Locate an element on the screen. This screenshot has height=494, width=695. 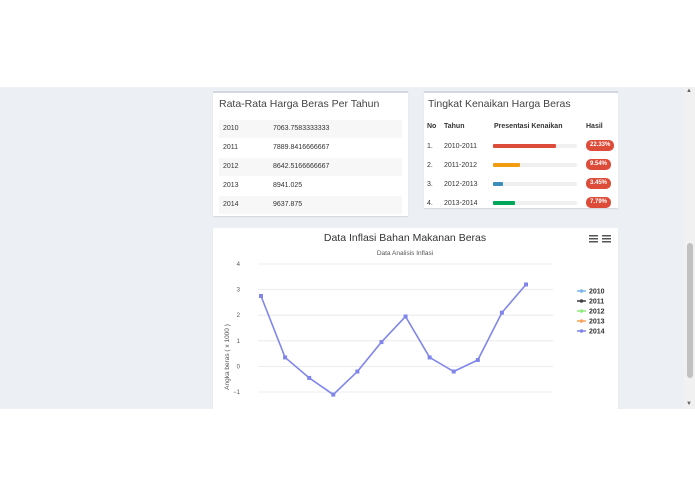
series-line-2014 is located at coordinates (393, 339).